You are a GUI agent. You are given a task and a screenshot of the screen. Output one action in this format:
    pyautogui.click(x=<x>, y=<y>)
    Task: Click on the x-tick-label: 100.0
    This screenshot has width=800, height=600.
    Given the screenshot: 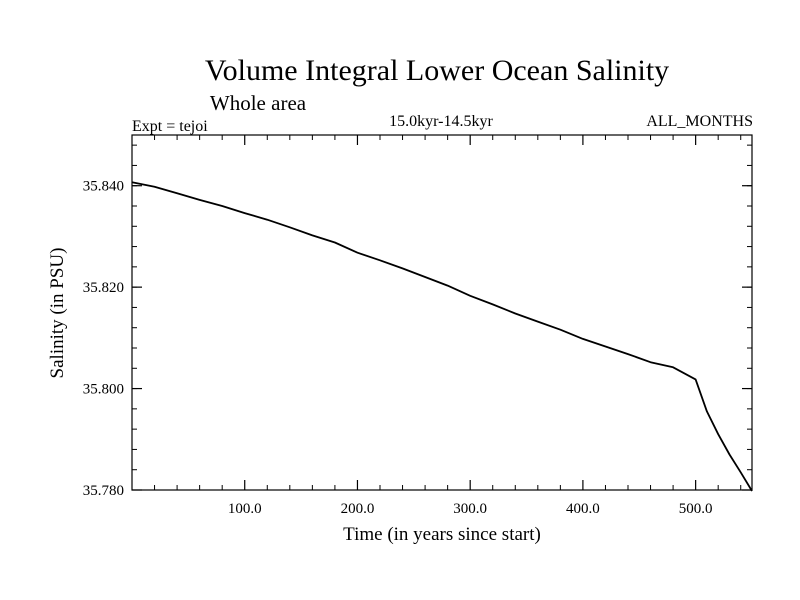 What is the action you would take?
    pyautogui.click(x=245, y=509)
    